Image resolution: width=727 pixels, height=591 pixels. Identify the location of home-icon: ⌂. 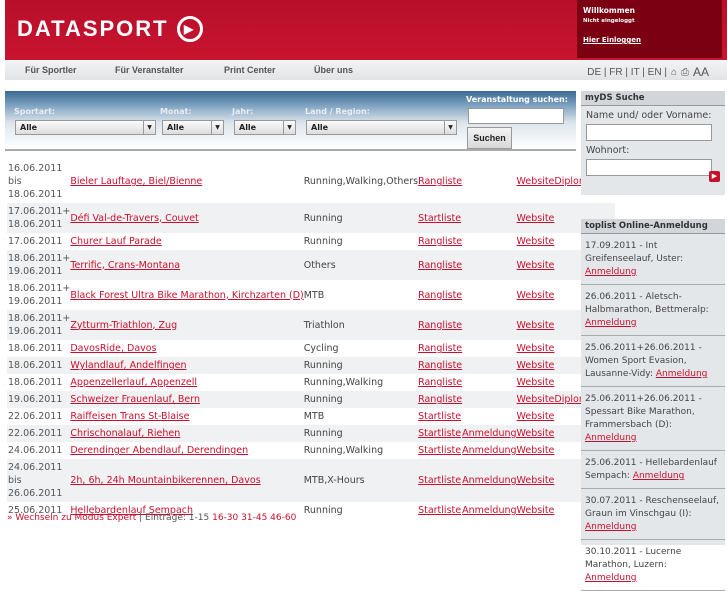
(673, 72).